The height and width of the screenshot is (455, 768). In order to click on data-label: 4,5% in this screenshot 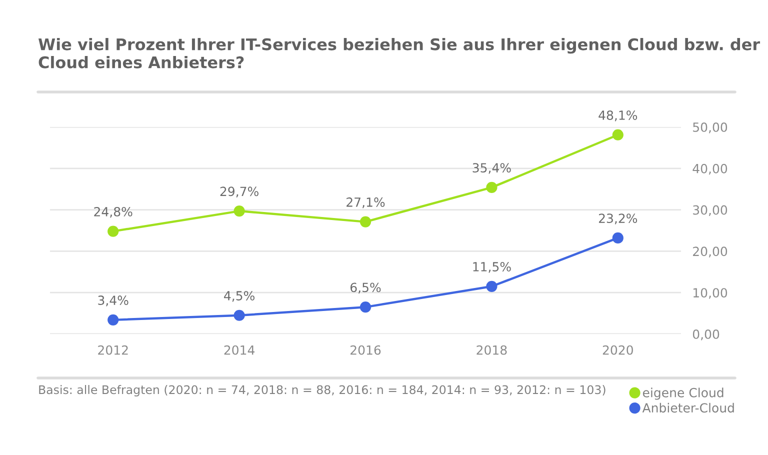, I will do `click(239, 296)`.